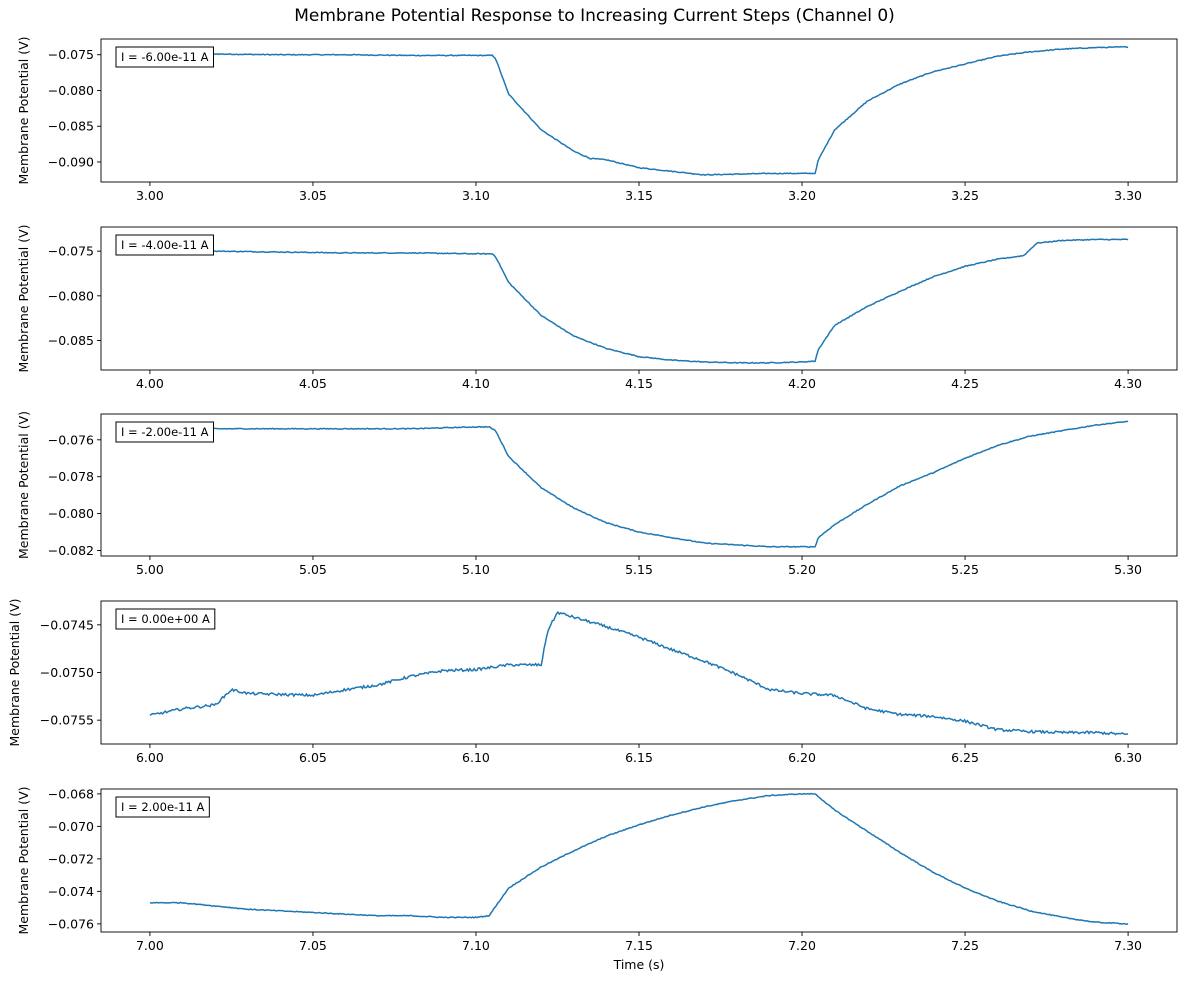 The width and height of the screenshot is (1189, 985). What do you see at coordinates (1128, 195) in the screenshot?
I see `x-tick-label: 3.30` at bounding box center [1128, 195].